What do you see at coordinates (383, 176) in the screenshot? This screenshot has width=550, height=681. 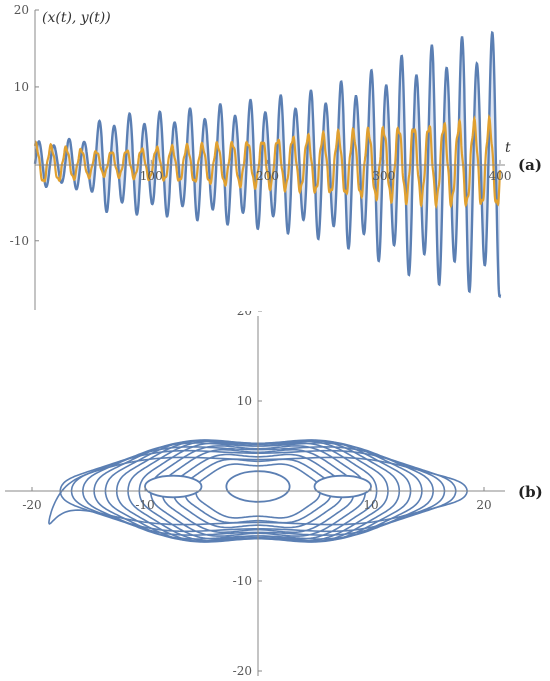 I see `x-tick-label: 300` at bounding box center [383, 176].